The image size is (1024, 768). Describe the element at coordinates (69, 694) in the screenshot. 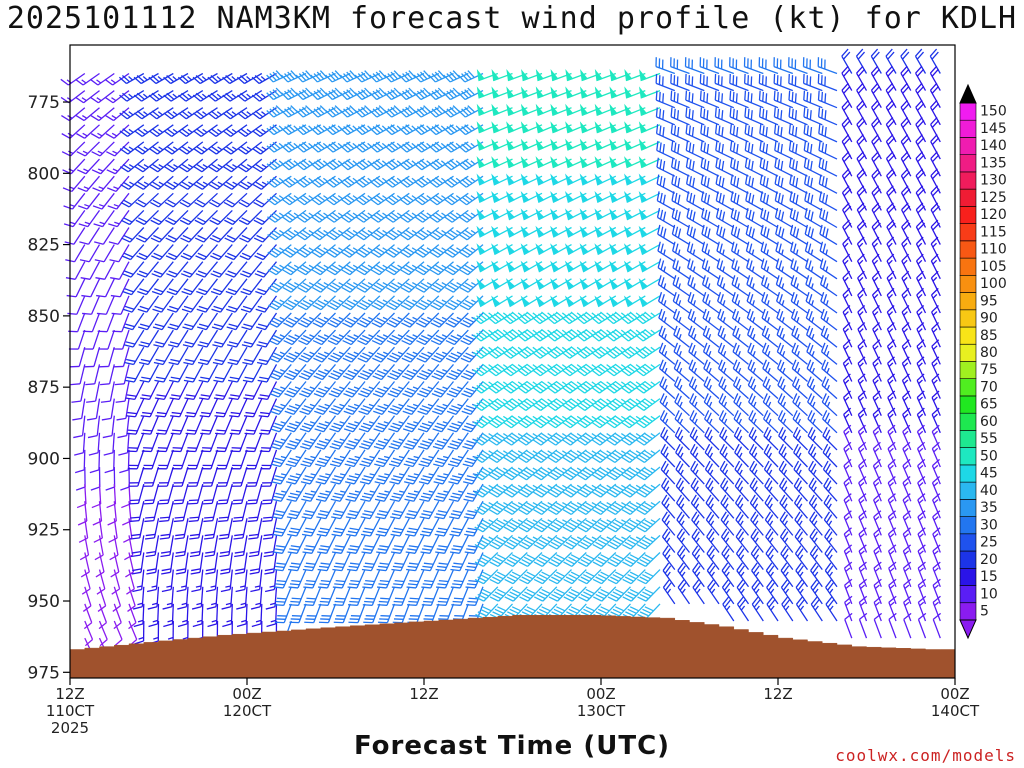

I see `x-tick-label: 12Z` at that location.